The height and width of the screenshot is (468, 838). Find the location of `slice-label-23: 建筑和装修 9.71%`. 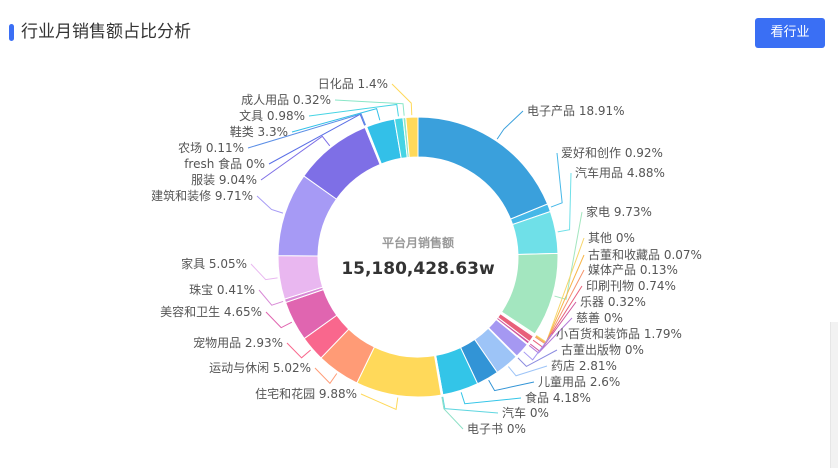

slice-label-23: 建筑和装修 9.71% is located at coordinates (202, 195).